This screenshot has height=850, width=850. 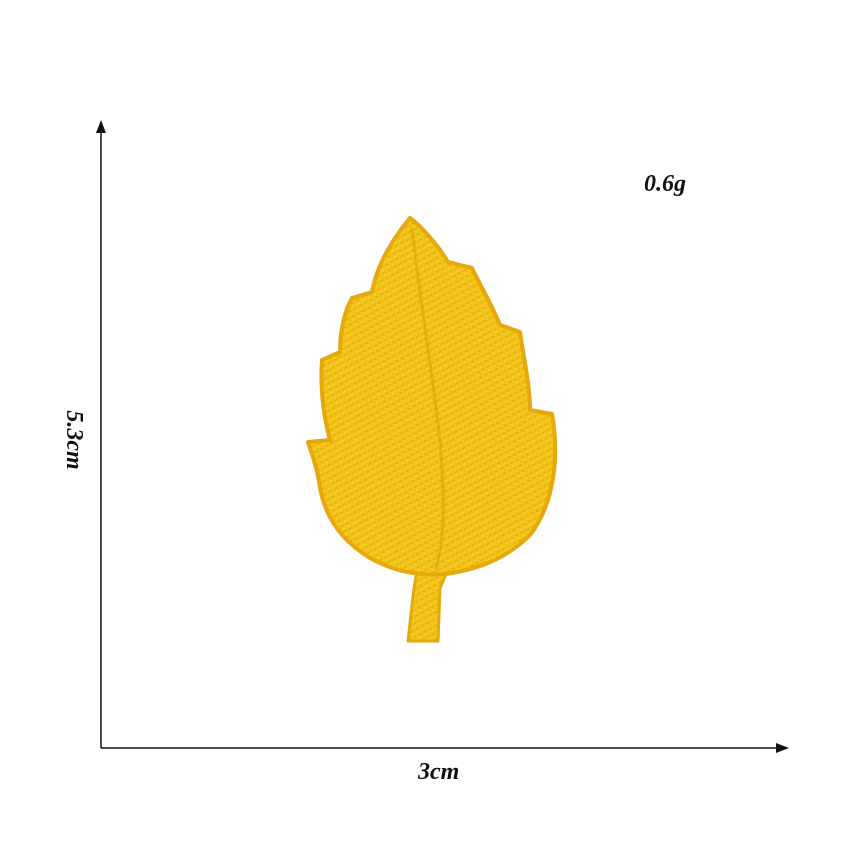 I want to click on leaf-patch-image, so click(x=432, y=429).